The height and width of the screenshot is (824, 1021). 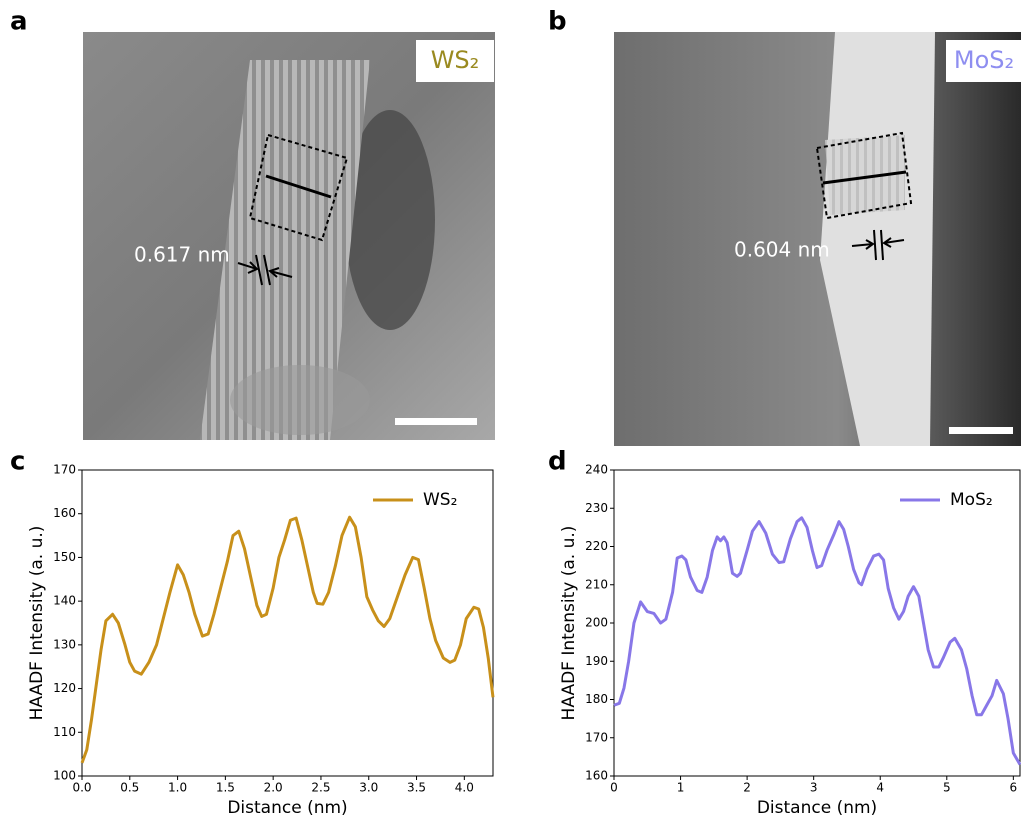 I want to click on y-tick-label: 110, so click(x=64, y=732).